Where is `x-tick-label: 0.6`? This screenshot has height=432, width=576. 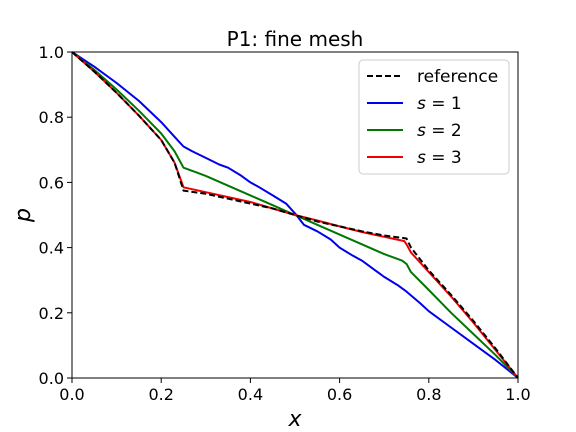 x-tick-label: 0.6 is located at coordinates (339, 394).